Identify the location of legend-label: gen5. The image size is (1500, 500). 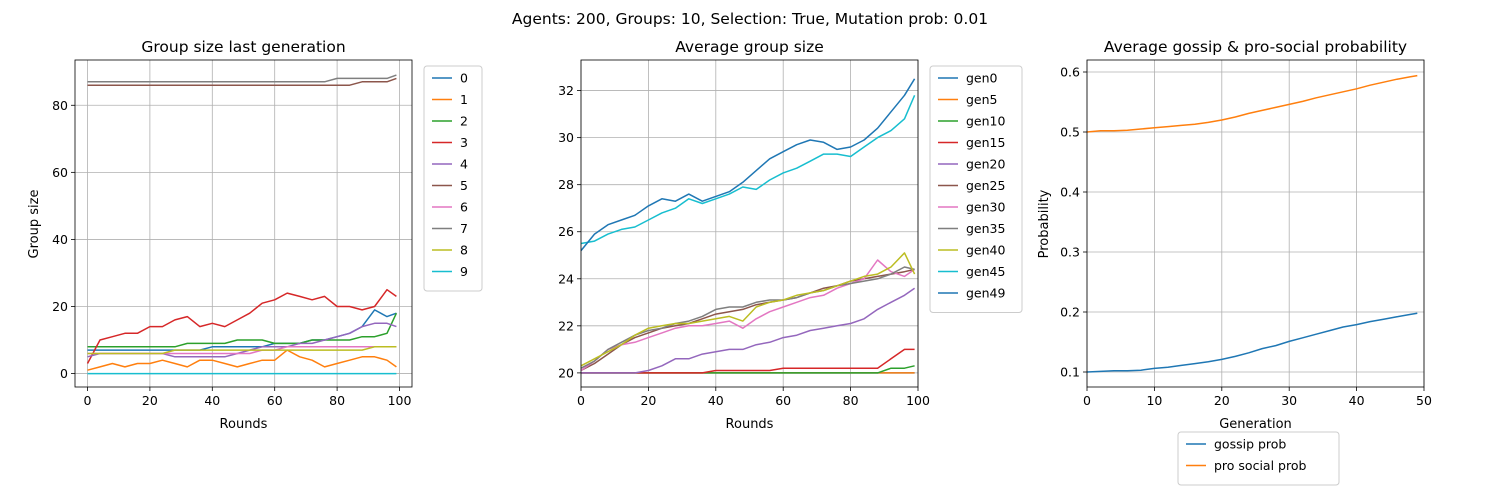
(982, 99).